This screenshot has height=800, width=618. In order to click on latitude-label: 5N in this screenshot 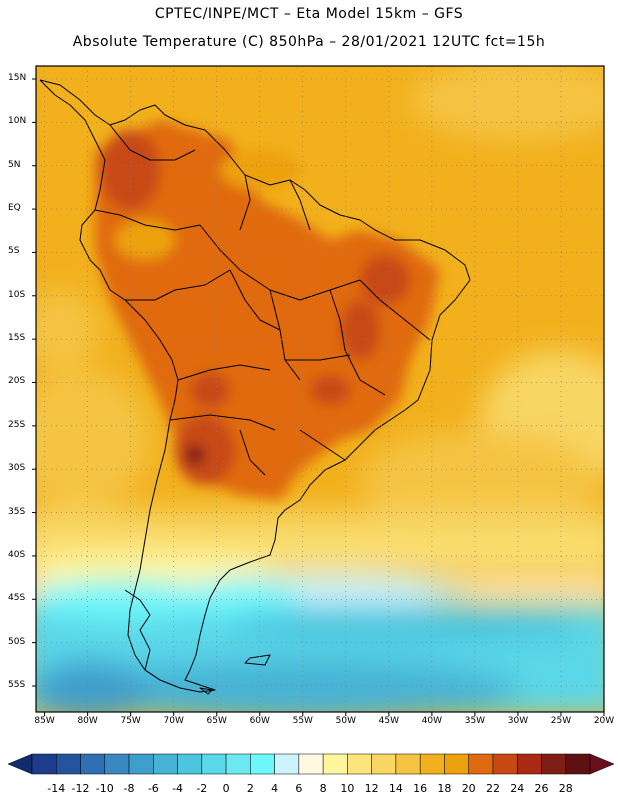, I will do `click(14, 164)`.